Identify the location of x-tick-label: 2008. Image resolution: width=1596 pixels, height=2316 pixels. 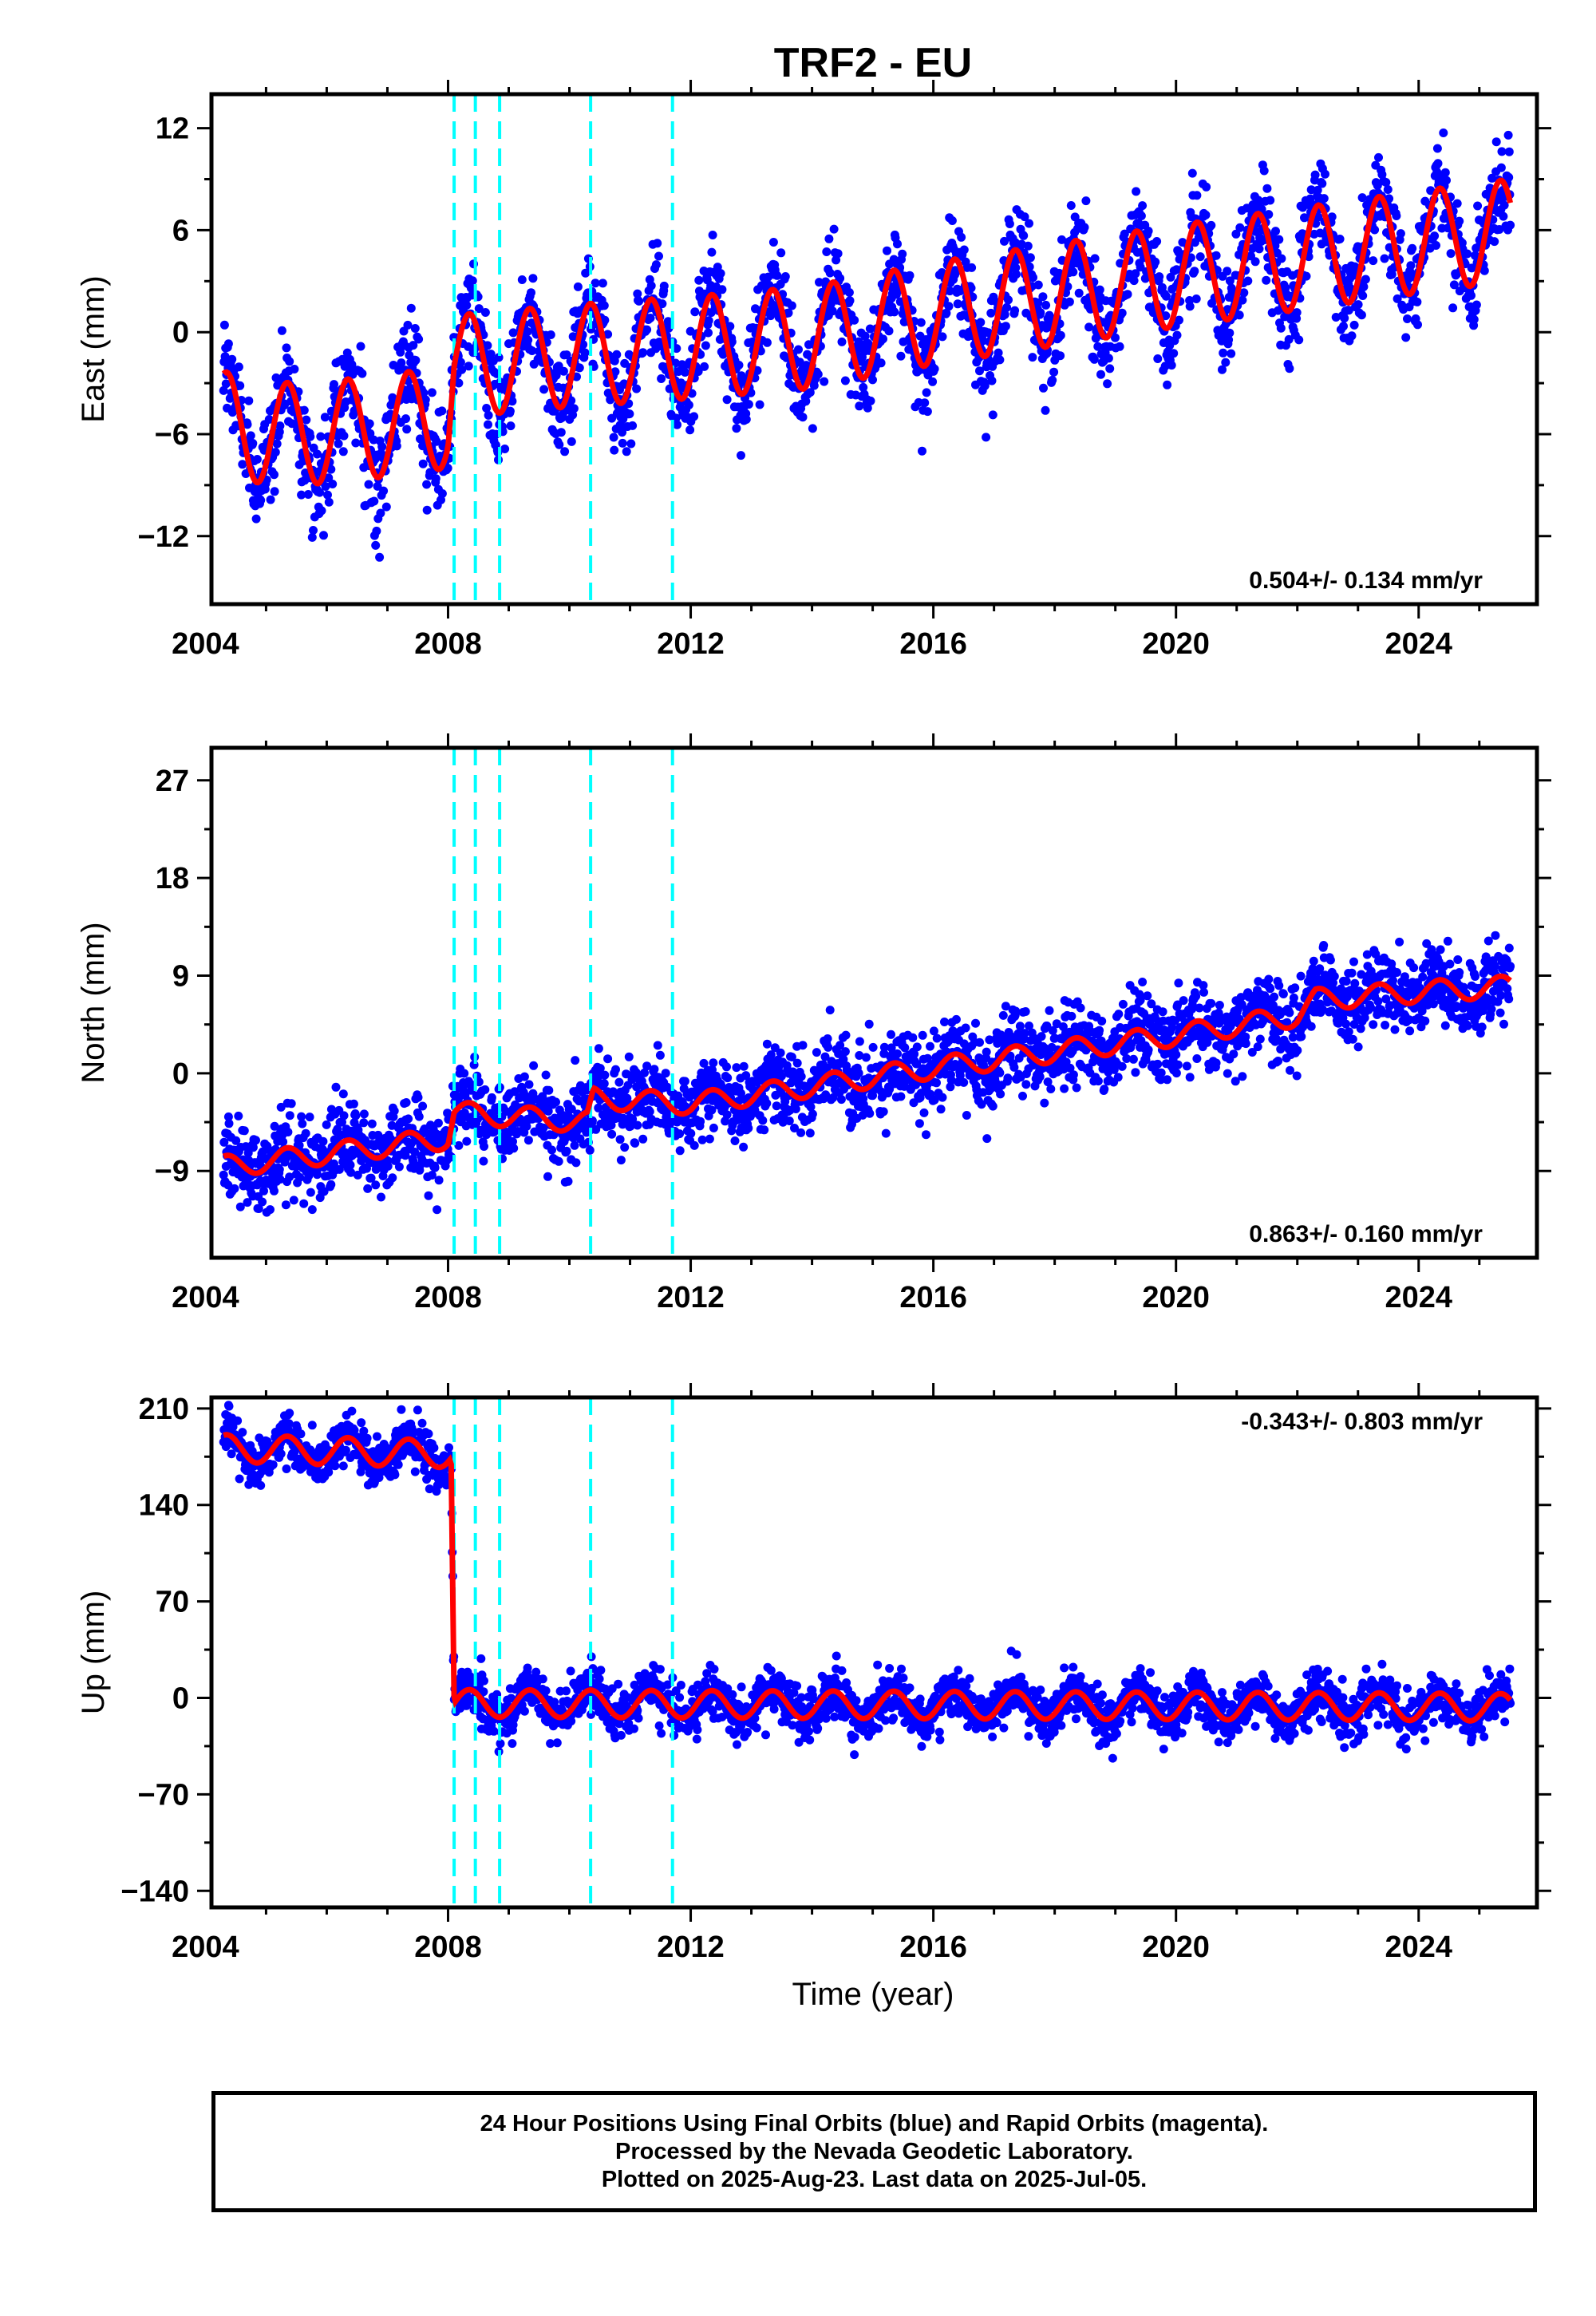
(448, 644).